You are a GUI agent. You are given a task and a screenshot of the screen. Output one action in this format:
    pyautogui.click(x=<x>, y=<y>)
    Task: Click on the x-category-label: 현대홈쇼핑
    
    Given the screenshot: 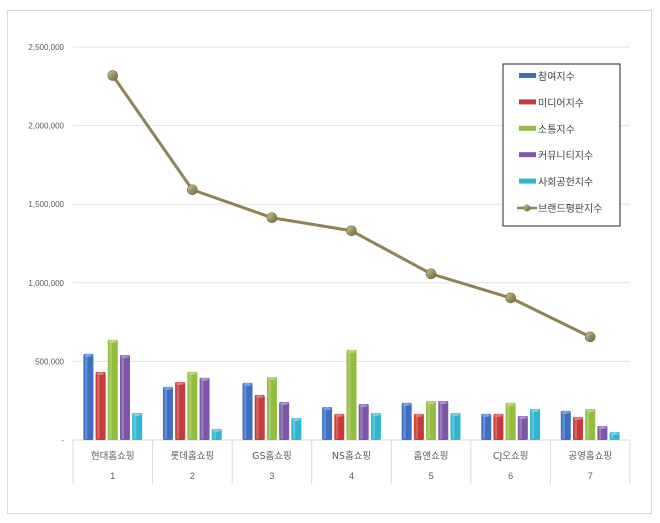 What is the action you would take?
    pyautogui.click(x=113, y=456)
    